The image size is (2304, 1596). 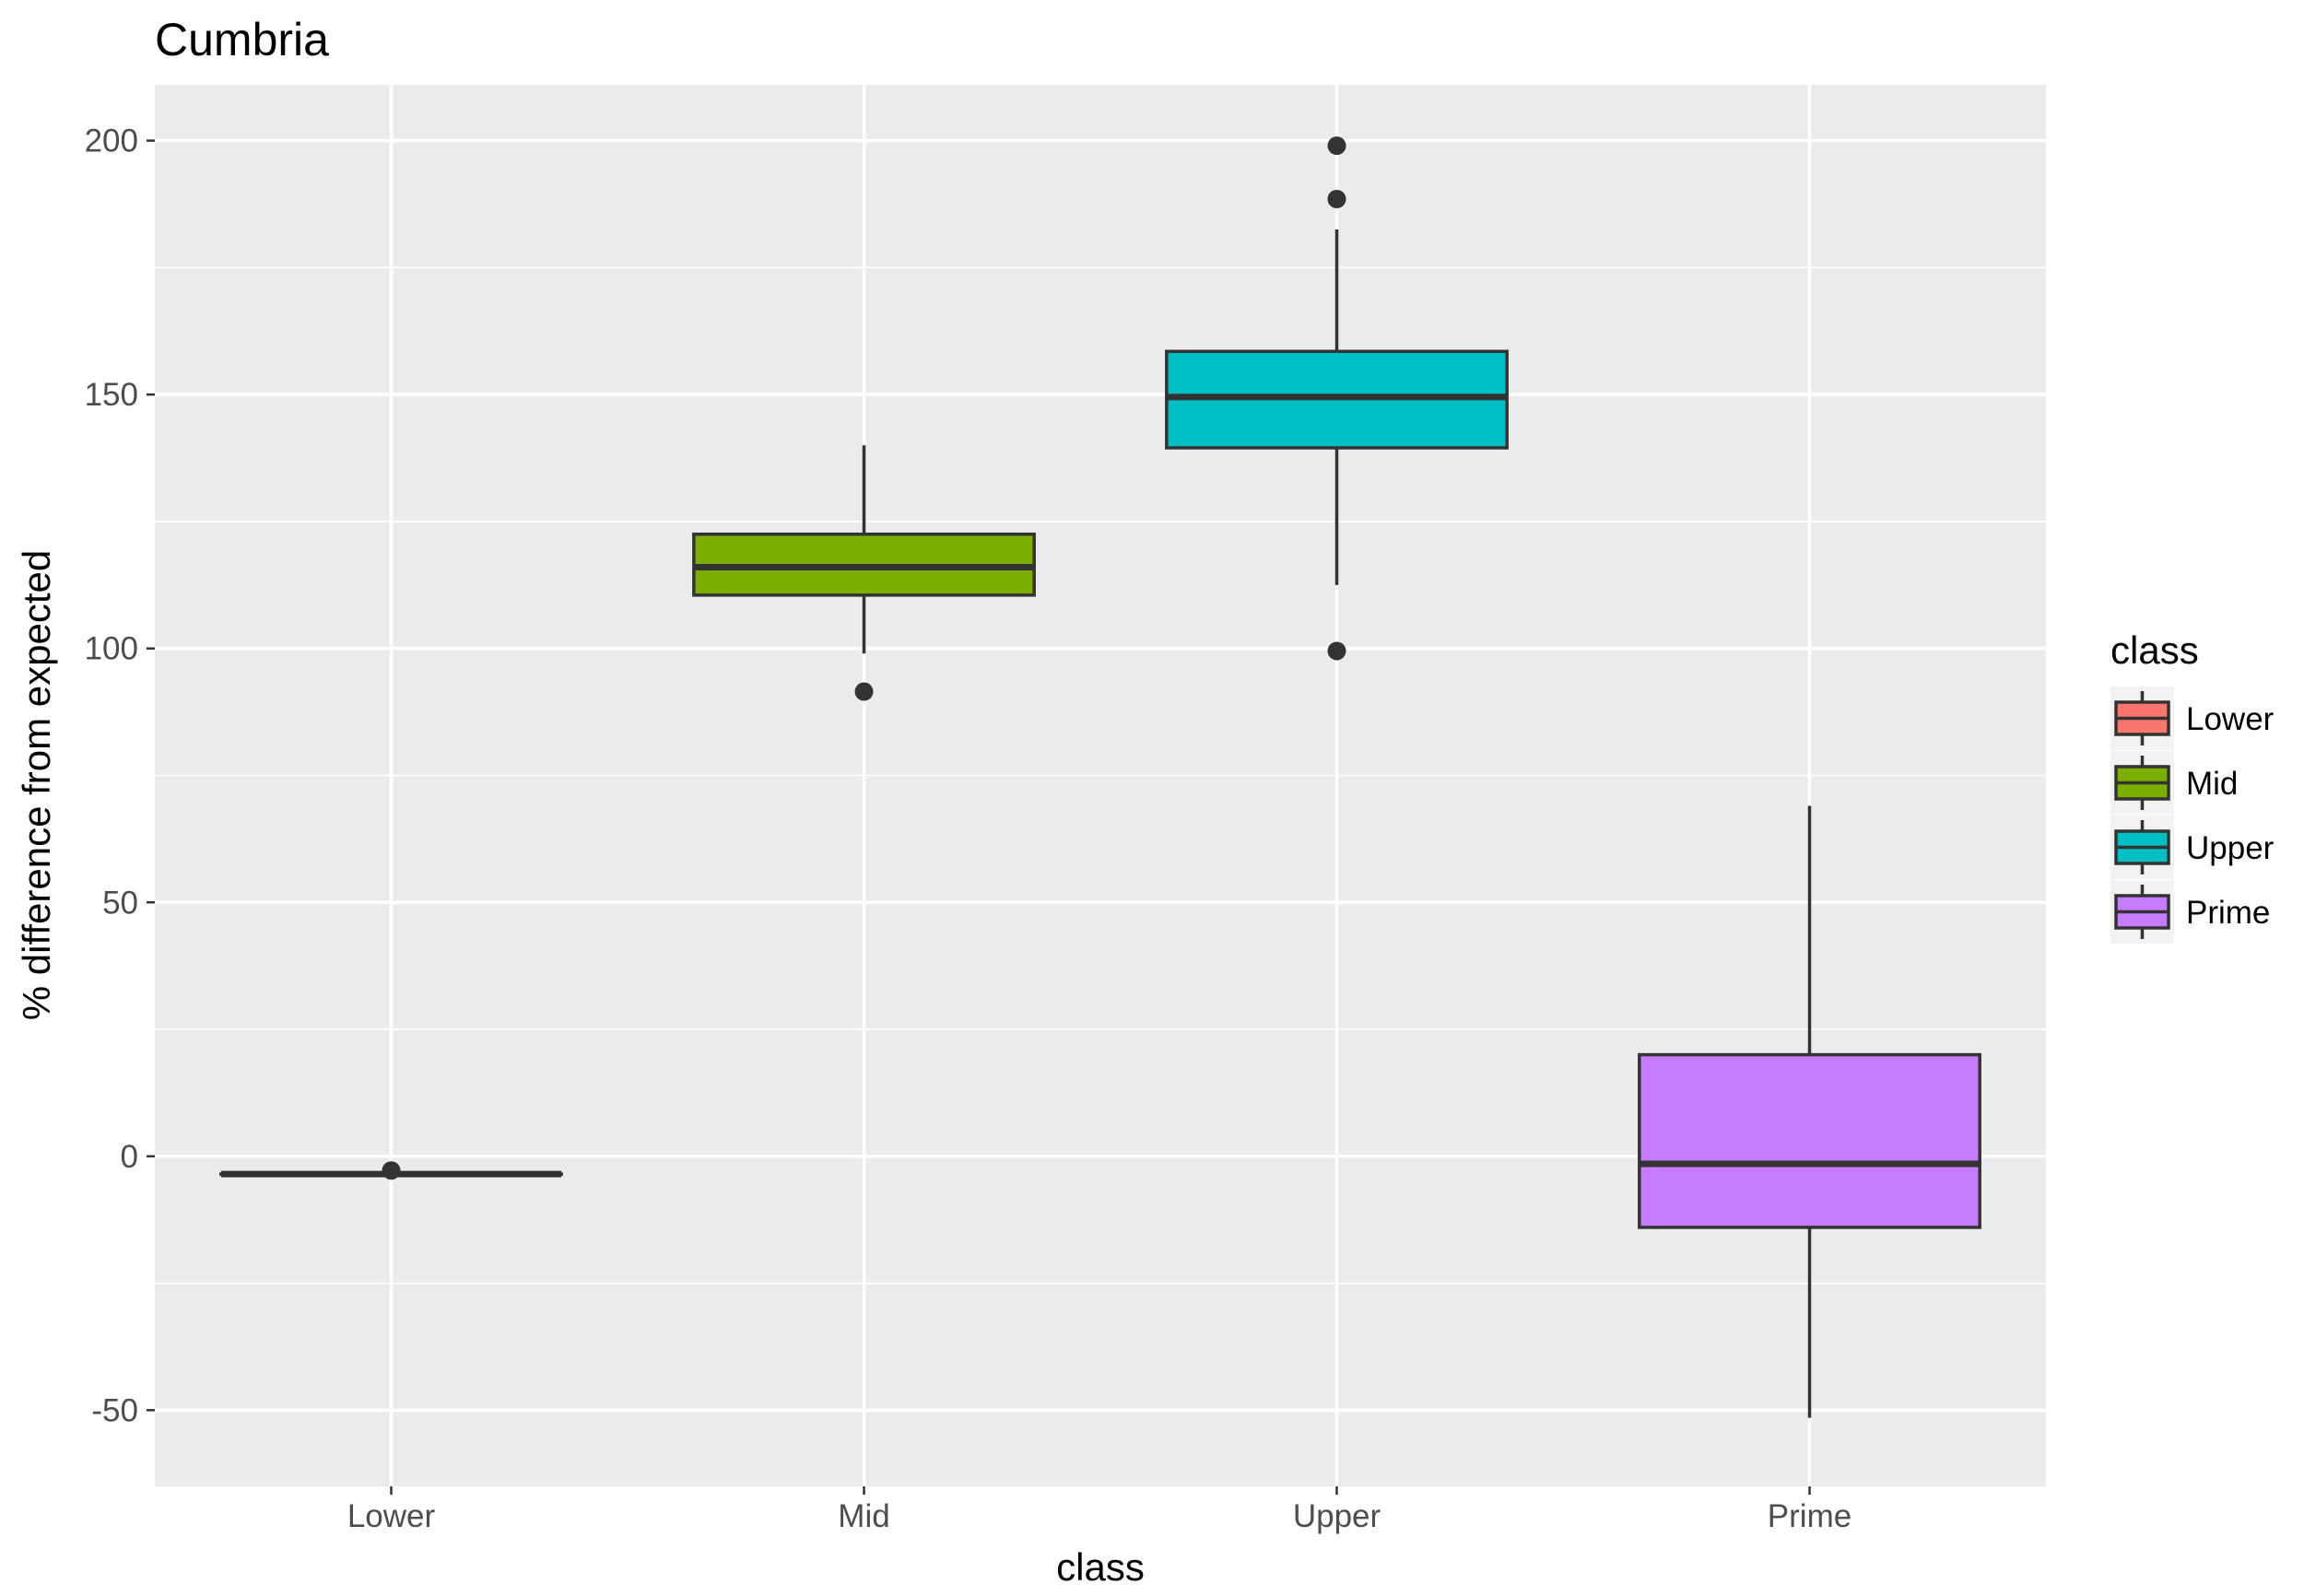 What do you see at coordinates (114, 1410) in the screenshot?
I see `y-tick-label: -50` at bounding box center [114, 1410].